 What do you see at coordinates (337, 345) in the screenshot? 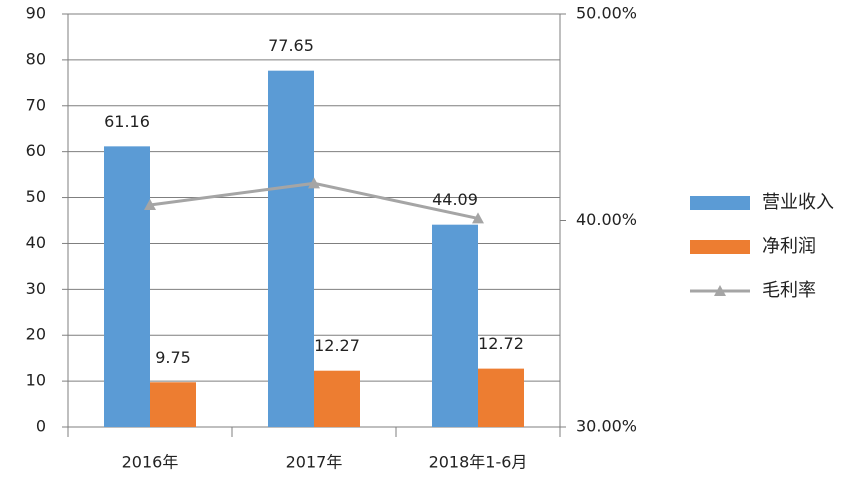
I see `data-label: 12.27` at bounding box center [337, 345].